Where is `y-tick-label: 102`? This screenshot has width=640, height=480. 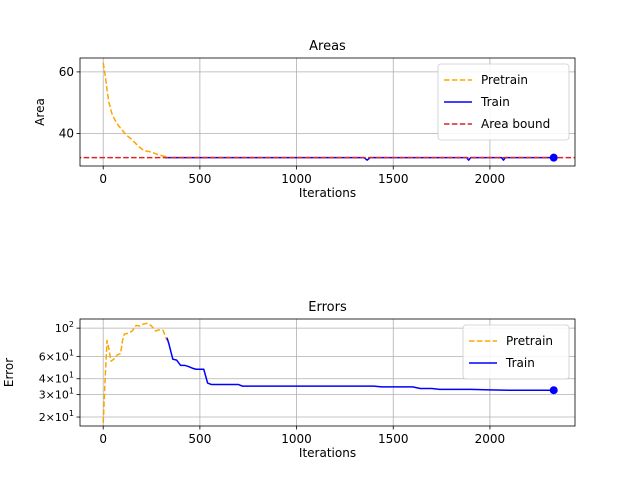 y-tick-label: 102 is located at coordinates (64, 327).